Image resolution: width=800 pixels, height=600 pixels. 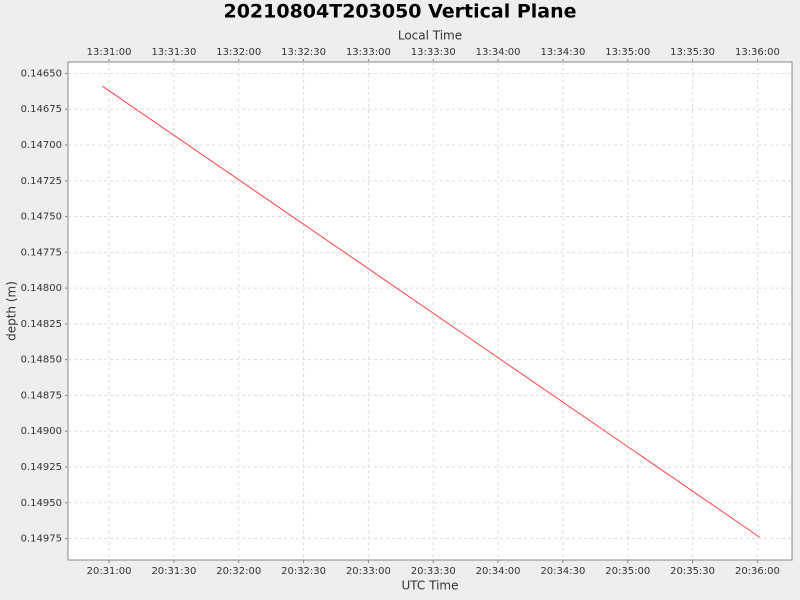 What do you see at coordinates (399, 12) in the screenshot?
I see `chart-title: 20210804T203050 Vertical Plane` at bounding box center [399, 12].